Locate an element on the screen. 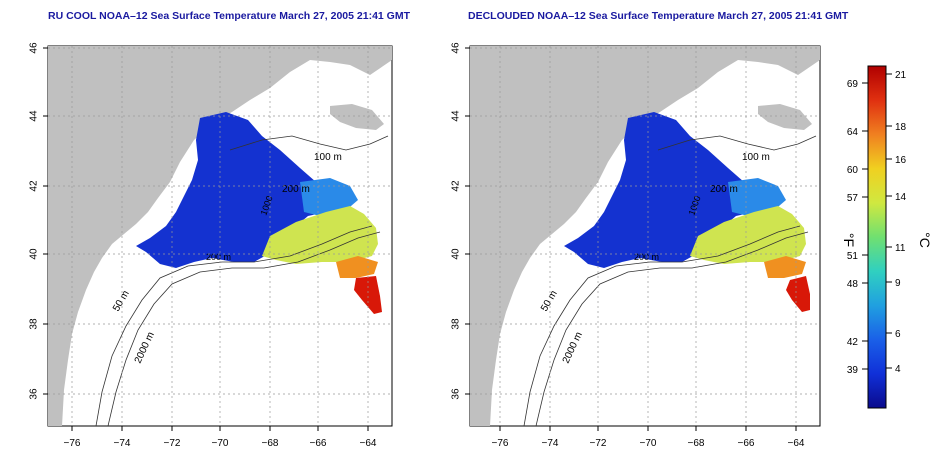  colorbar-f-tick-label-5: 48 is located at coordinates (853, 284).